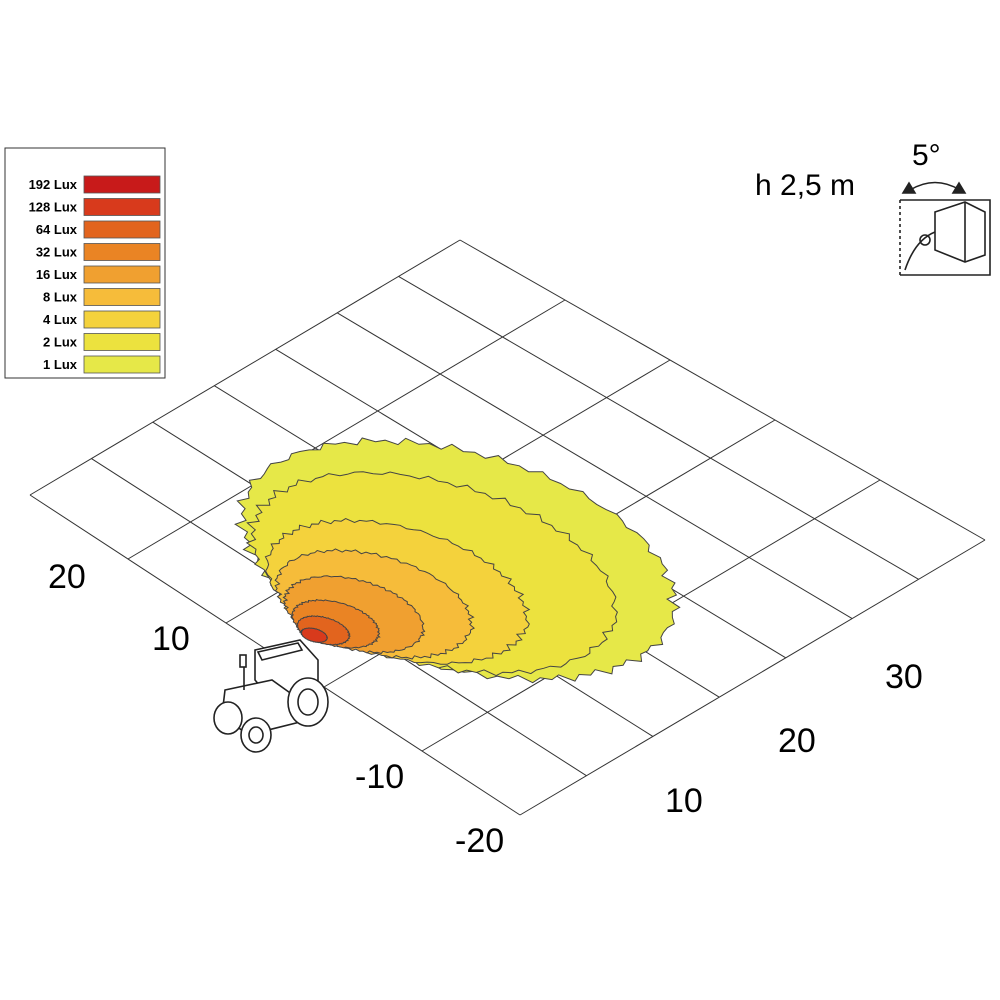 This screenshot has height=1000, width=1000. What do you see at coordinates (53, 184) in the screenshot?
I see `legend-label: 192 Lux` at bounding box center [53, 184].